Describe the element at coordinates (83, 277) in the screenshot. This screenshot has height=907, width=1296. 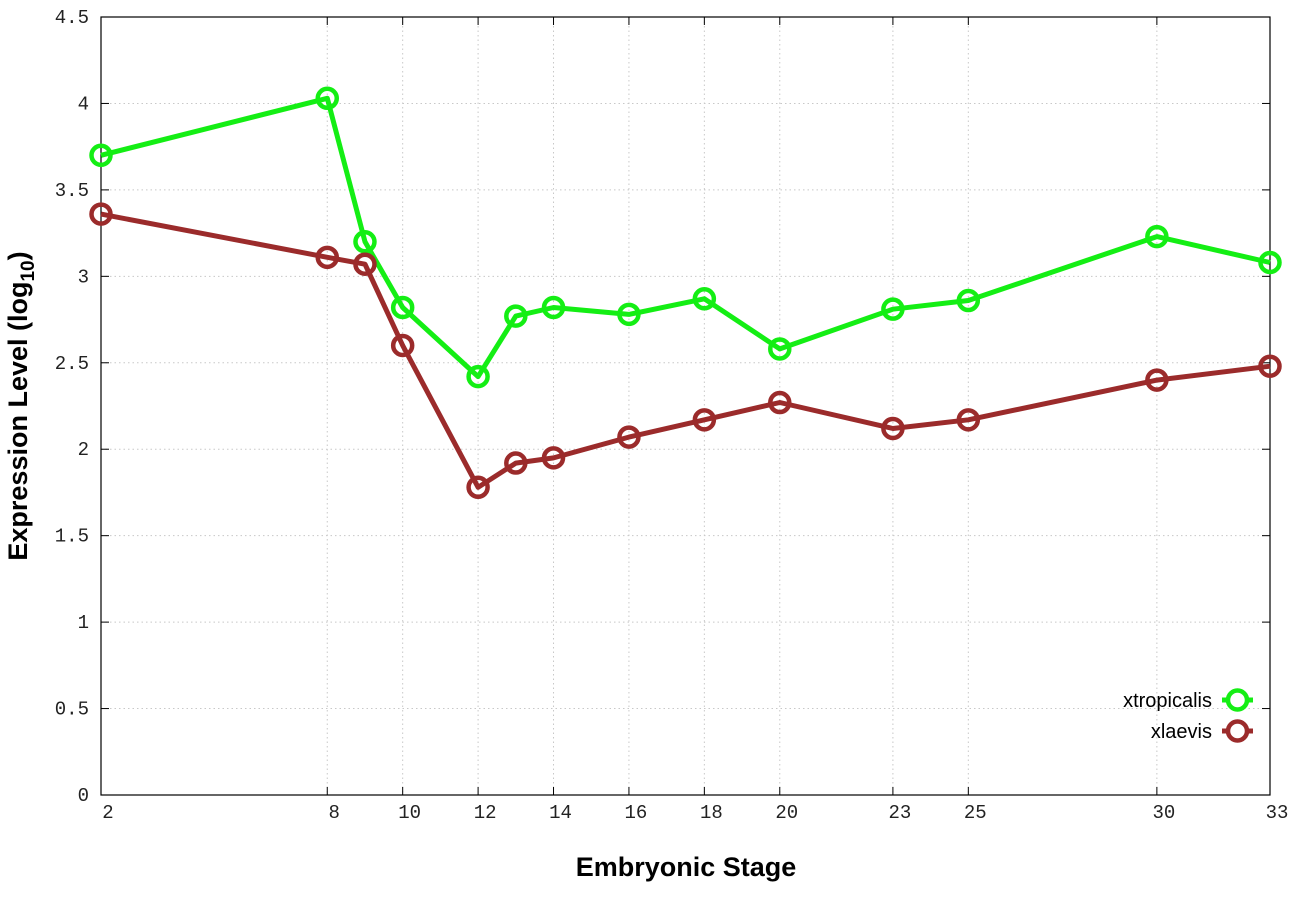
I see `y-tick-label: 3` at that location.